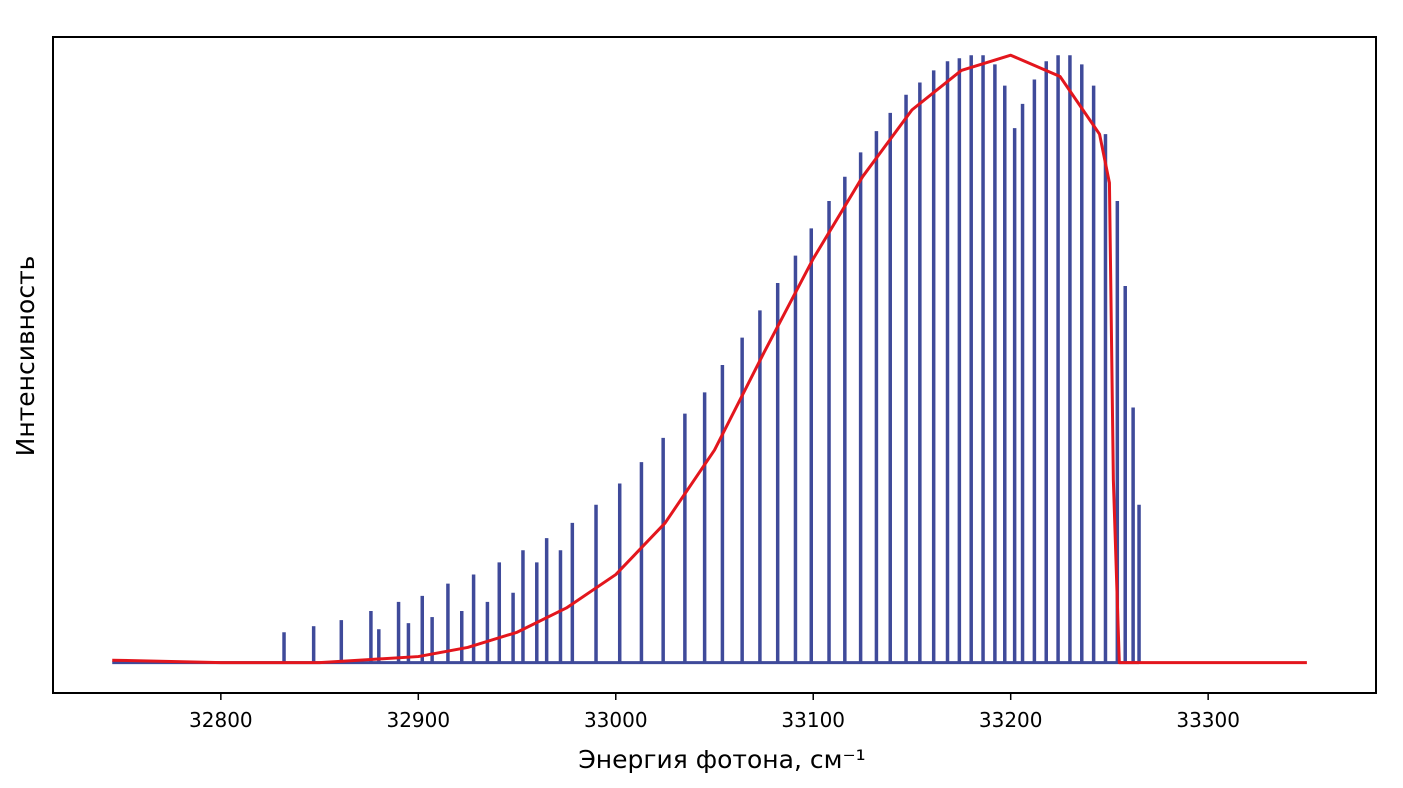  Describe the element at coordinates (1208, 720) in the screenshot. I see `x-tick-label: 33300` at that location.